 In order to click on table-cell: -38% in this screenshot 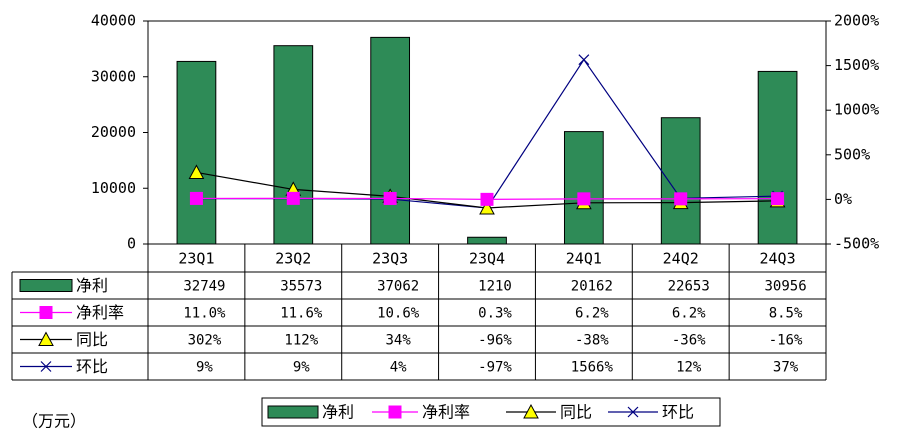, I will do `click(592, 341)`.